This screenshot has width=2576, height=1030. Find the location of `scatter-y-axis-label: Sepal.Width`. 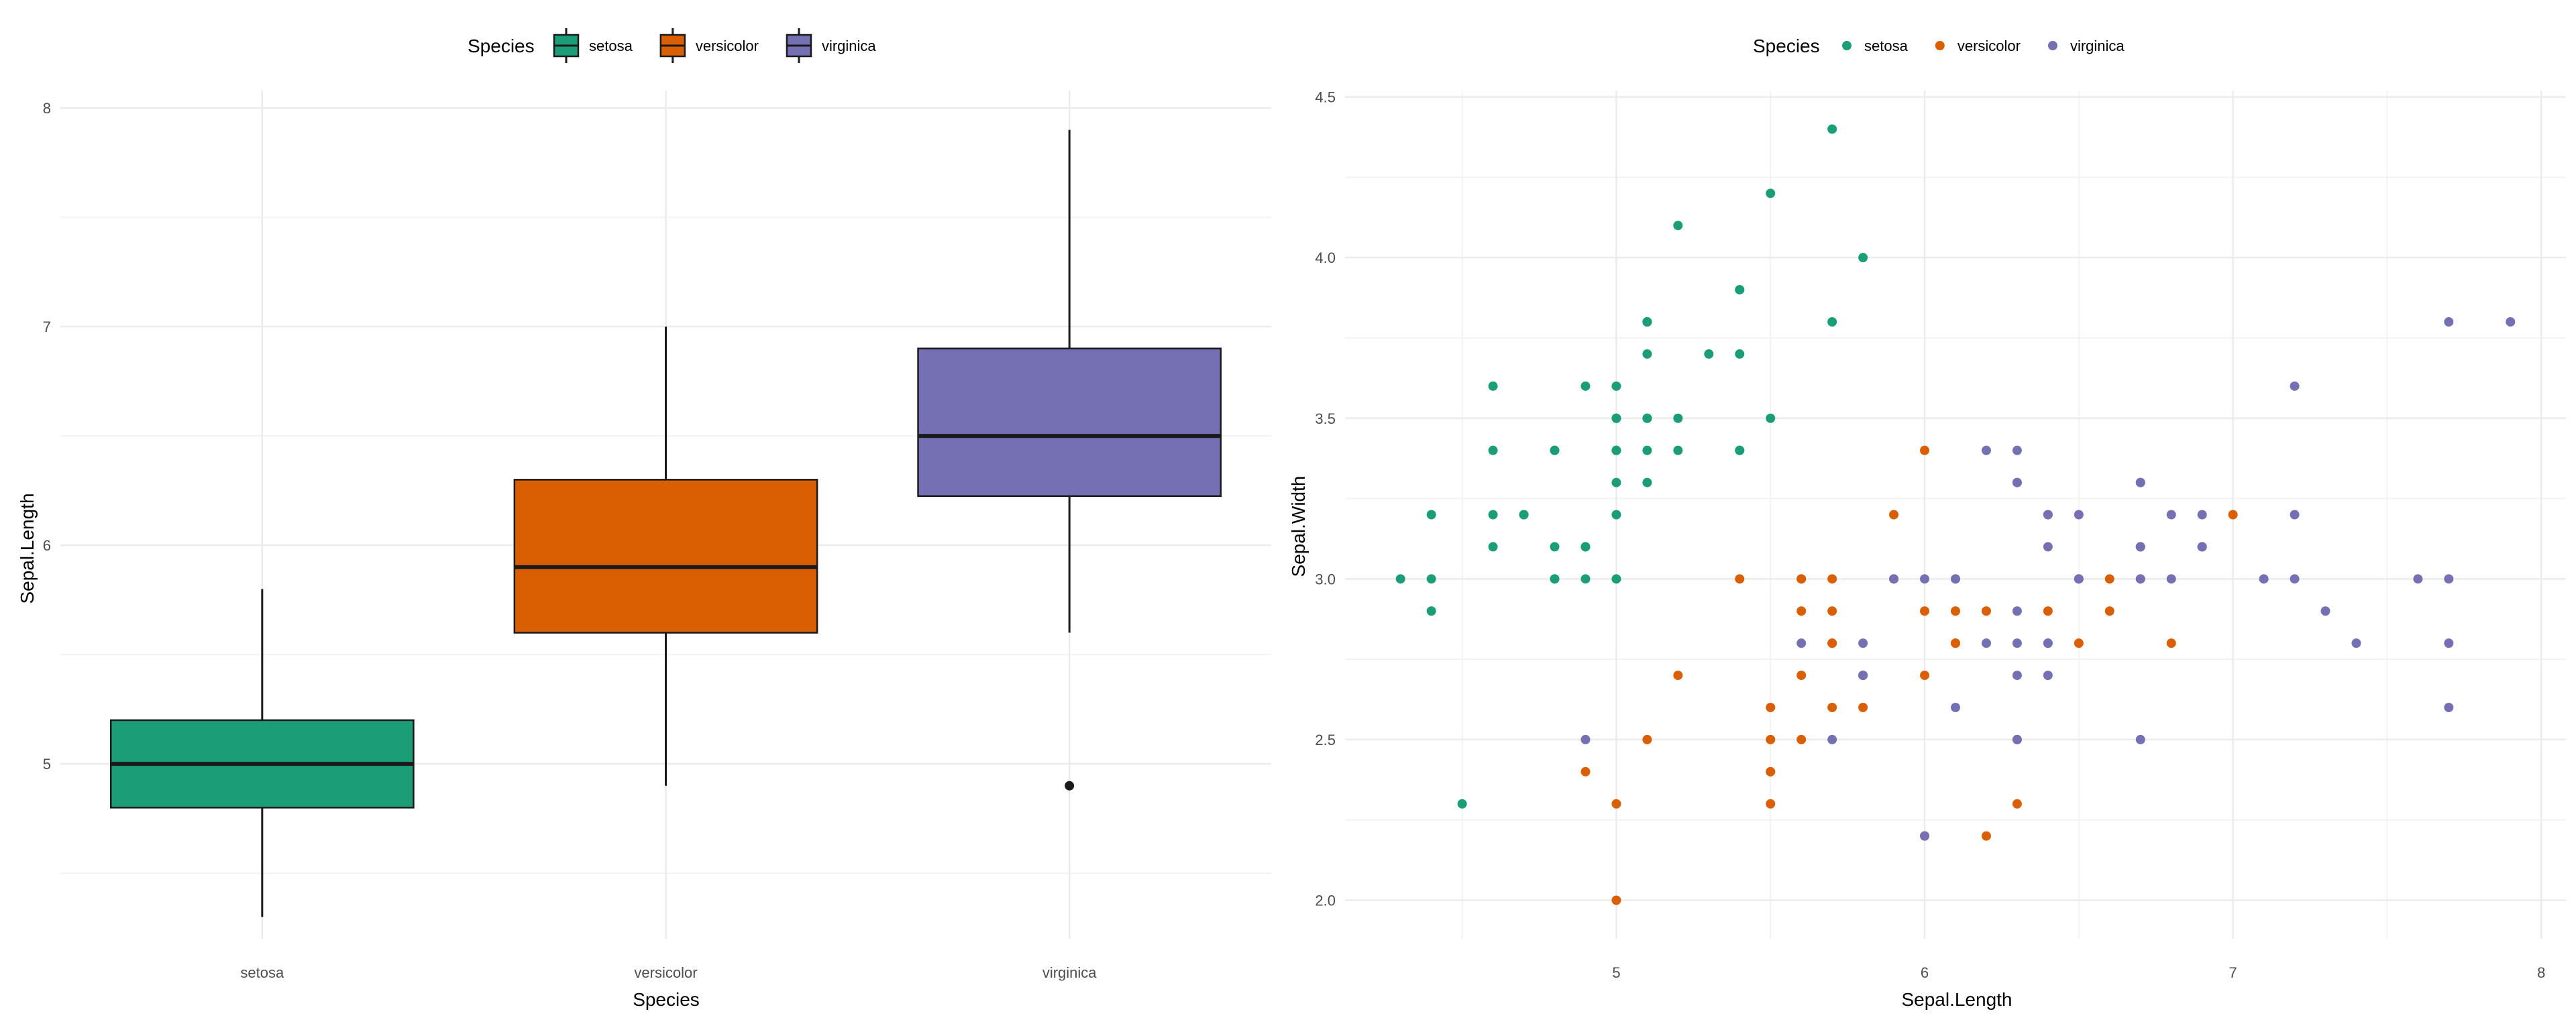

scatter-y-axis-label: Sepal.Width is located at coordinates (1298, 526).